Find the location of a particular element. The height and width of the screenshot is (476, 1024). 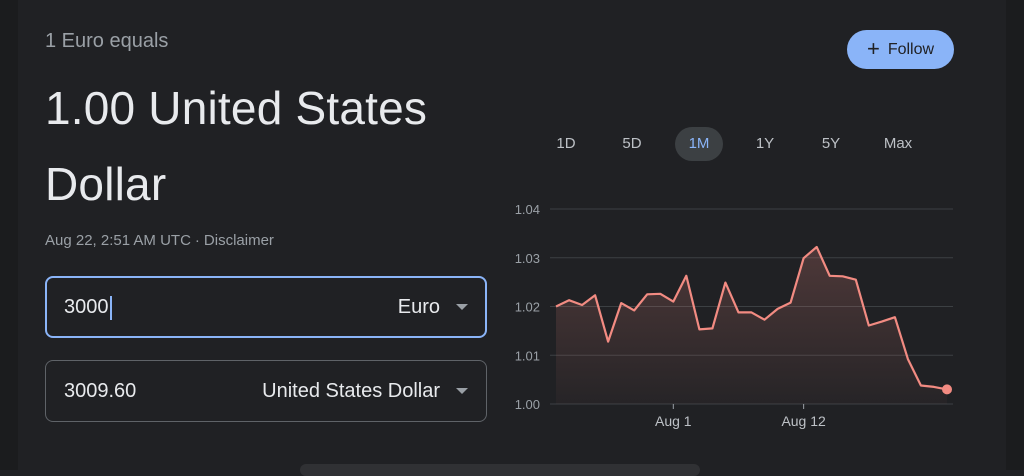

y-axis-labels: 1.04 1.03 1.02 1.01 1.00 is located at coordinates (527, 307).